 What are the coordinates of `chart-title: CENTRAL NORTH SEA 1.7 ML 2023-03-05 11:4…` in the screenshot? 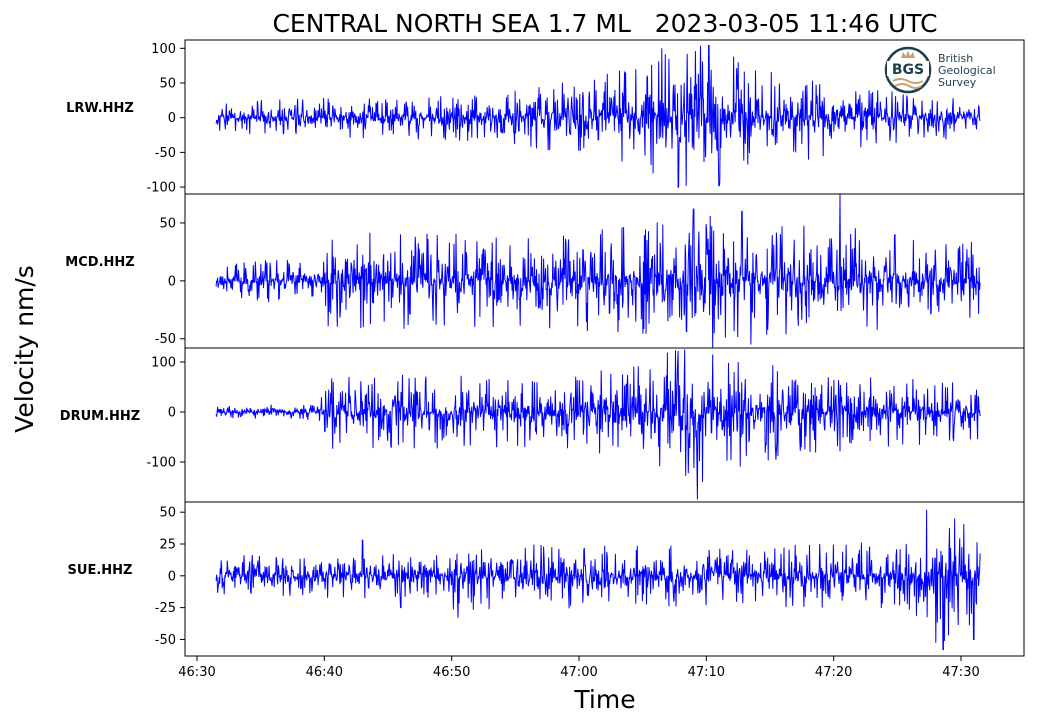 It's located at (604, 23).